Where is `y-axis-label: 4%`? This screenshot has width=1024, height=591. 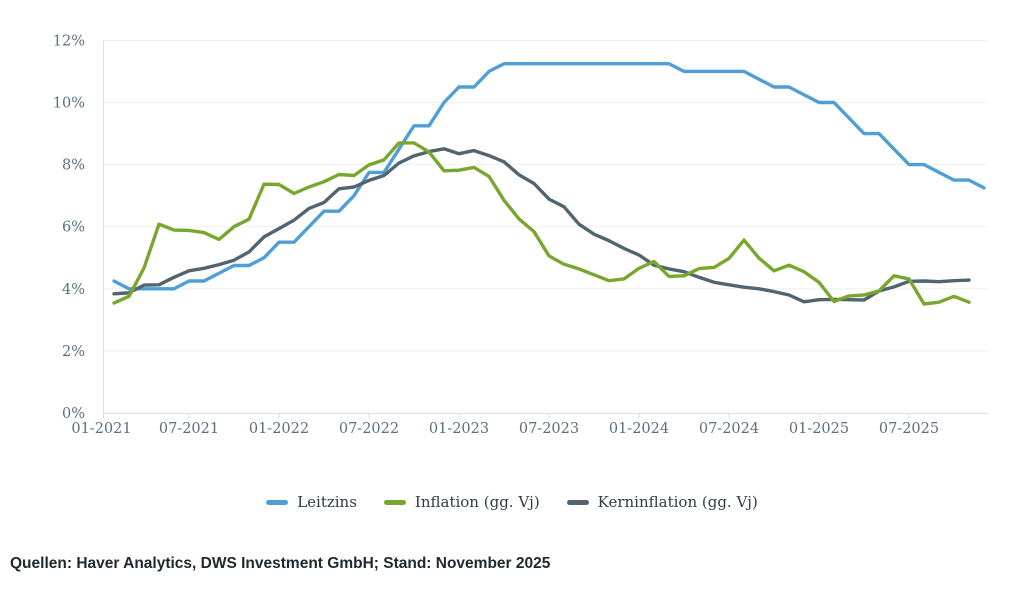 y-axis-label: 4% is located at coordinates (73, 290).